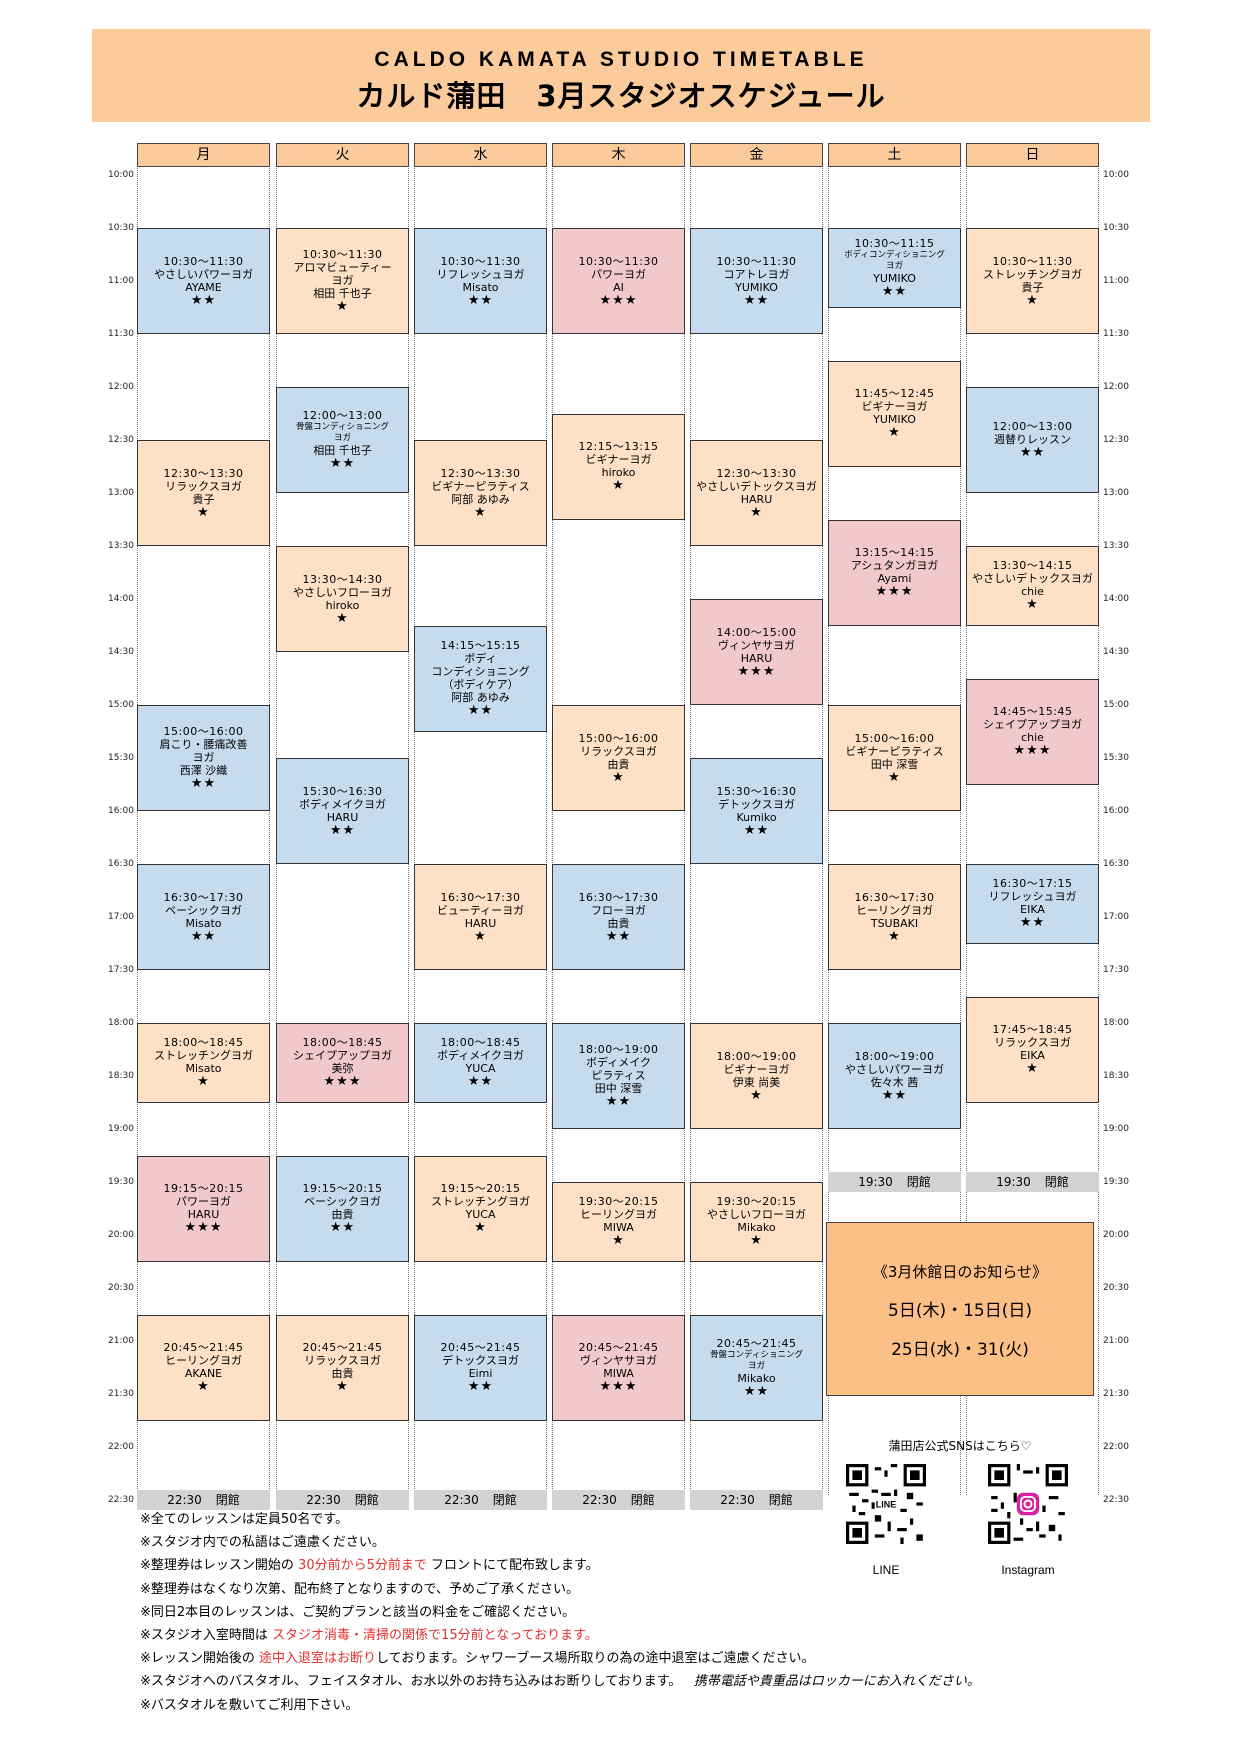  Describe the element at coordinates (894, 155) in the screenshot. I see `day-header: 土` at that location.